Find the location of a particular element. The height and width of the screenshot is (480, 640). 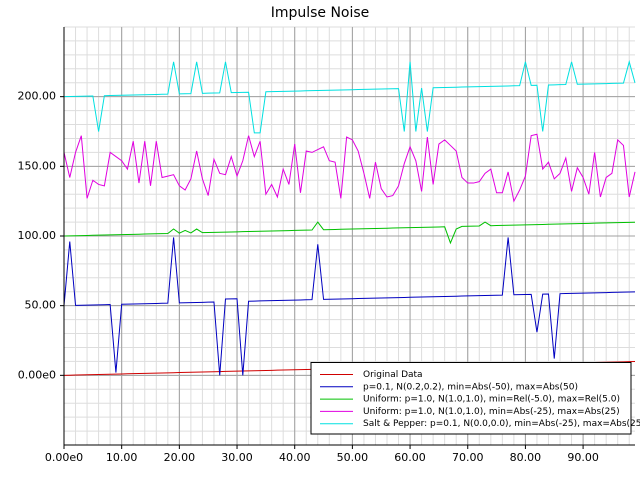

y-tick-label: 0.00e0 is located at coordinates (37, 374).